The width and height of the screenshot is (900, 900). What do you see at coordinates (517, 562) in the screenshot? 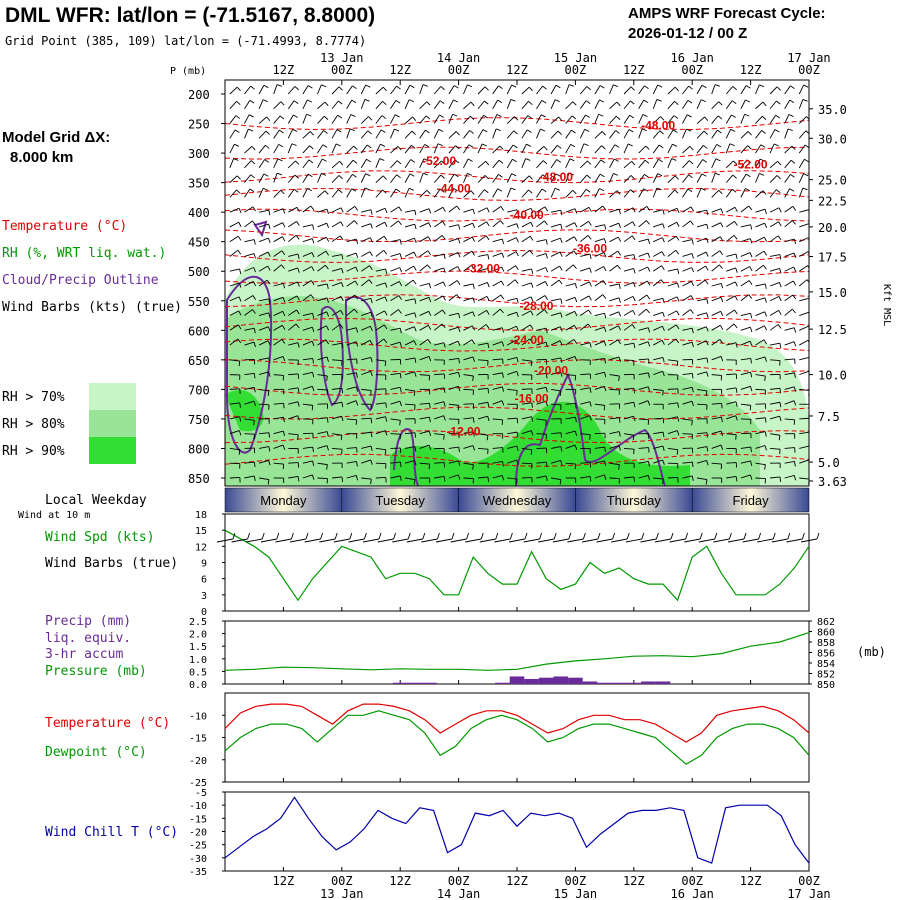
I see `panel-frame` at bounding box center [517, 562].